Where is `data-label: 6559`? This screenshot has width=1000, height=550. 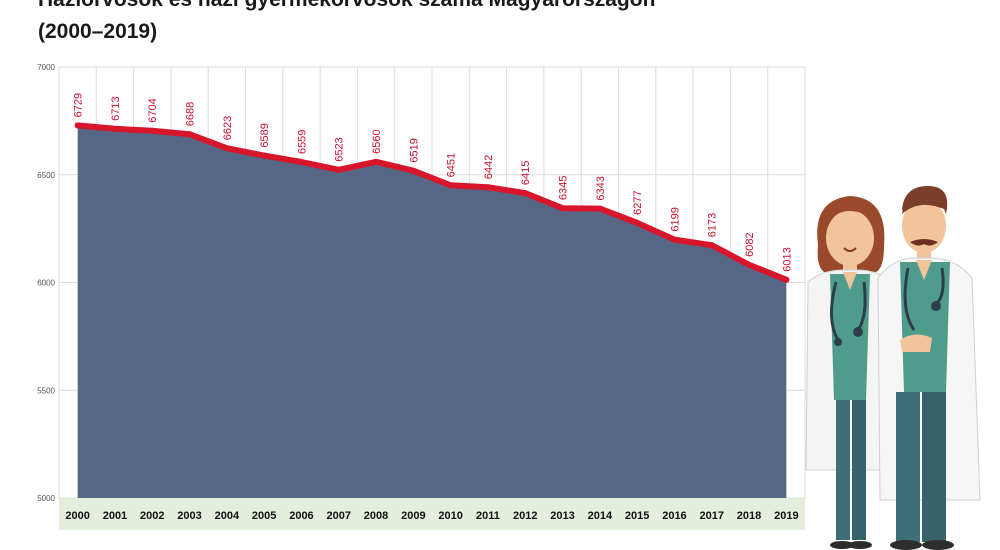 data-label: 6559 is located at coordinates (302, 142).